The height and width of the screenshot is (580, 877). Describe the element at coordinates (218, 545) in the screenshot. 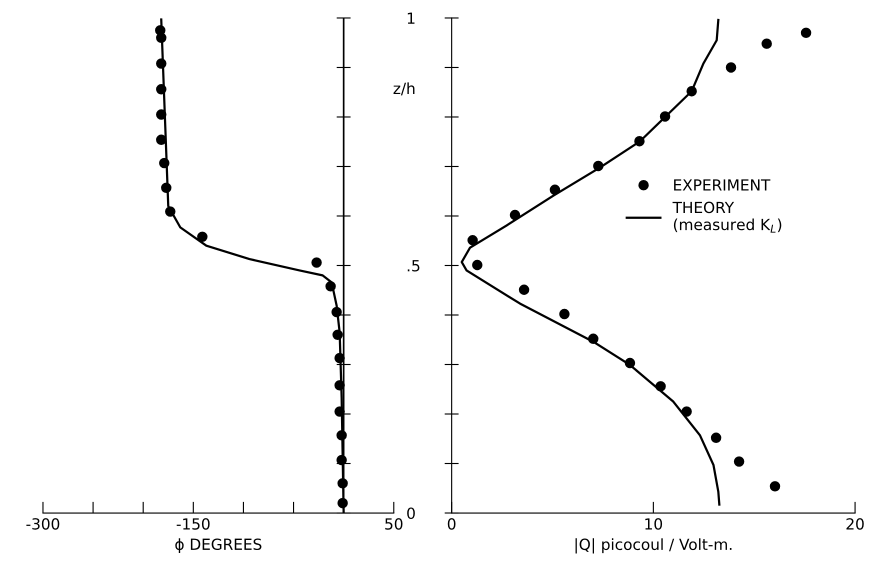

I see `x-axis-title: ϕ DEGREES` at that location.